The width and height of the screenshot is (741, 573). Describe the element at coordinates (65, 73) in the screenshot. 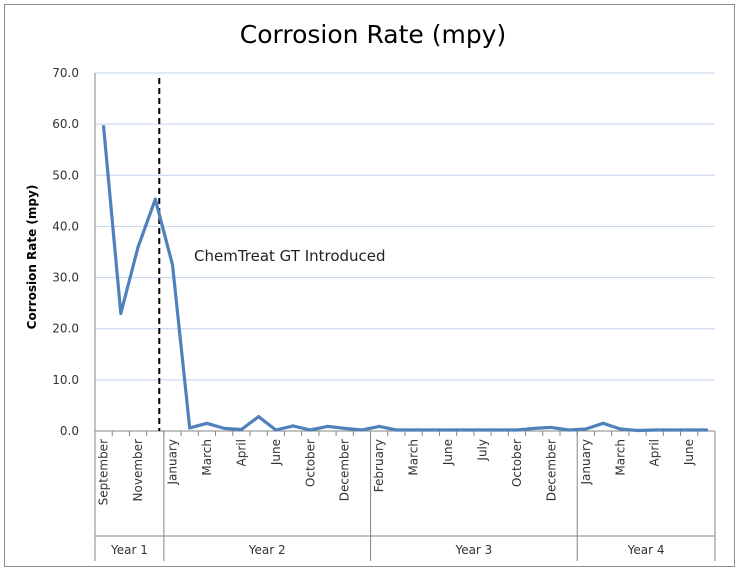

I see `y-tick-label: 70.0` at that location.